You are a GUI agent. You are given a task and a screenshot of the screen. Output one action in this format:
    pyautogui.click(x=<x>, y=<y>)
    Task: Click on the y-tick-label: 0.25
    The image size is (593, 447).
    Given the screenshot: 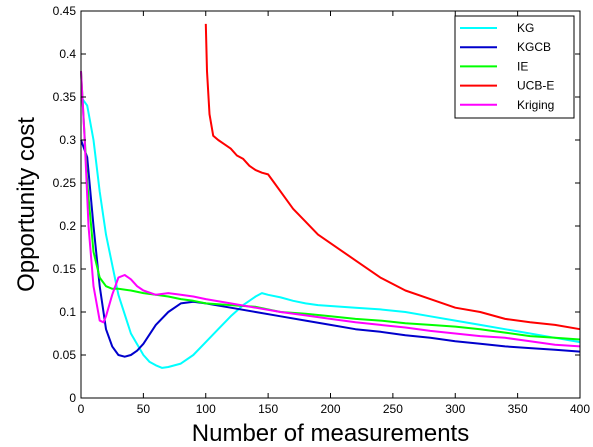 What is the action you would take?
    pyautogui.click(x=65, y=183)
    